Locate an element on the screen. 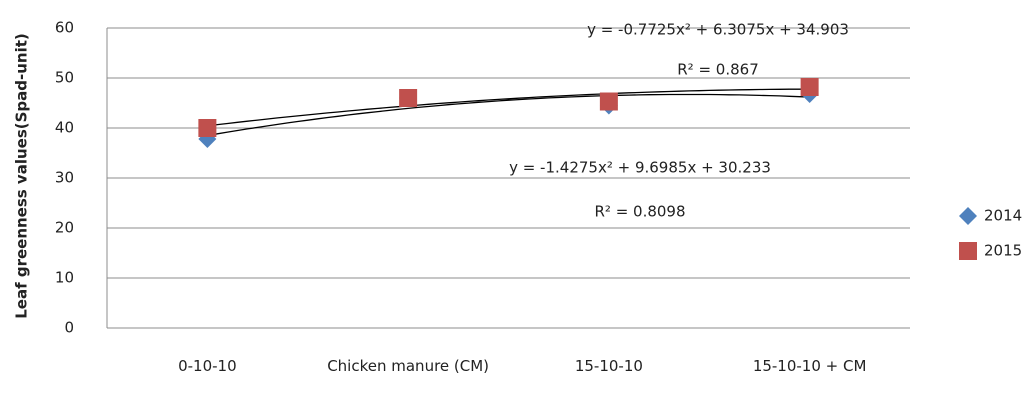 The width and height of the screenshot is (1036, 417). trendline-equation: y = -1.4275x² + 9.6985x + 30.233 is located at coordinates (640, 168).